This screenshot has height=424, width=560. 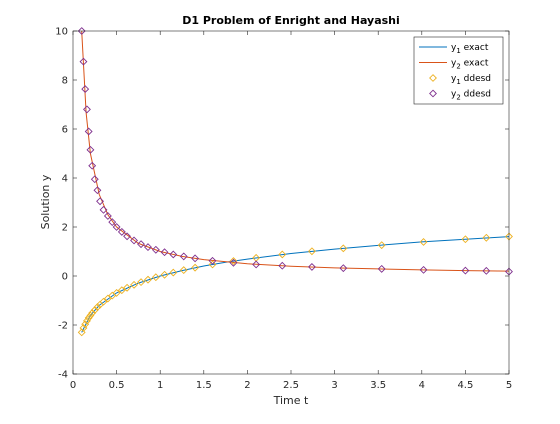 What do you see at coordinates (422, 385) in the screenshot?
I see `x-tick-label: 4` at bounding box center [422, 385].